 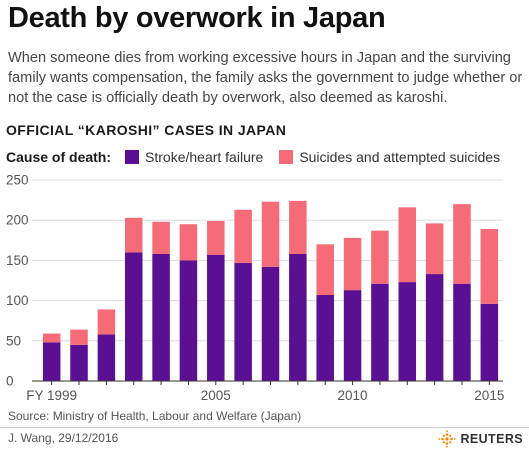 I want to click on reuters-logo: REUTERS, so click(x=480, y=439).